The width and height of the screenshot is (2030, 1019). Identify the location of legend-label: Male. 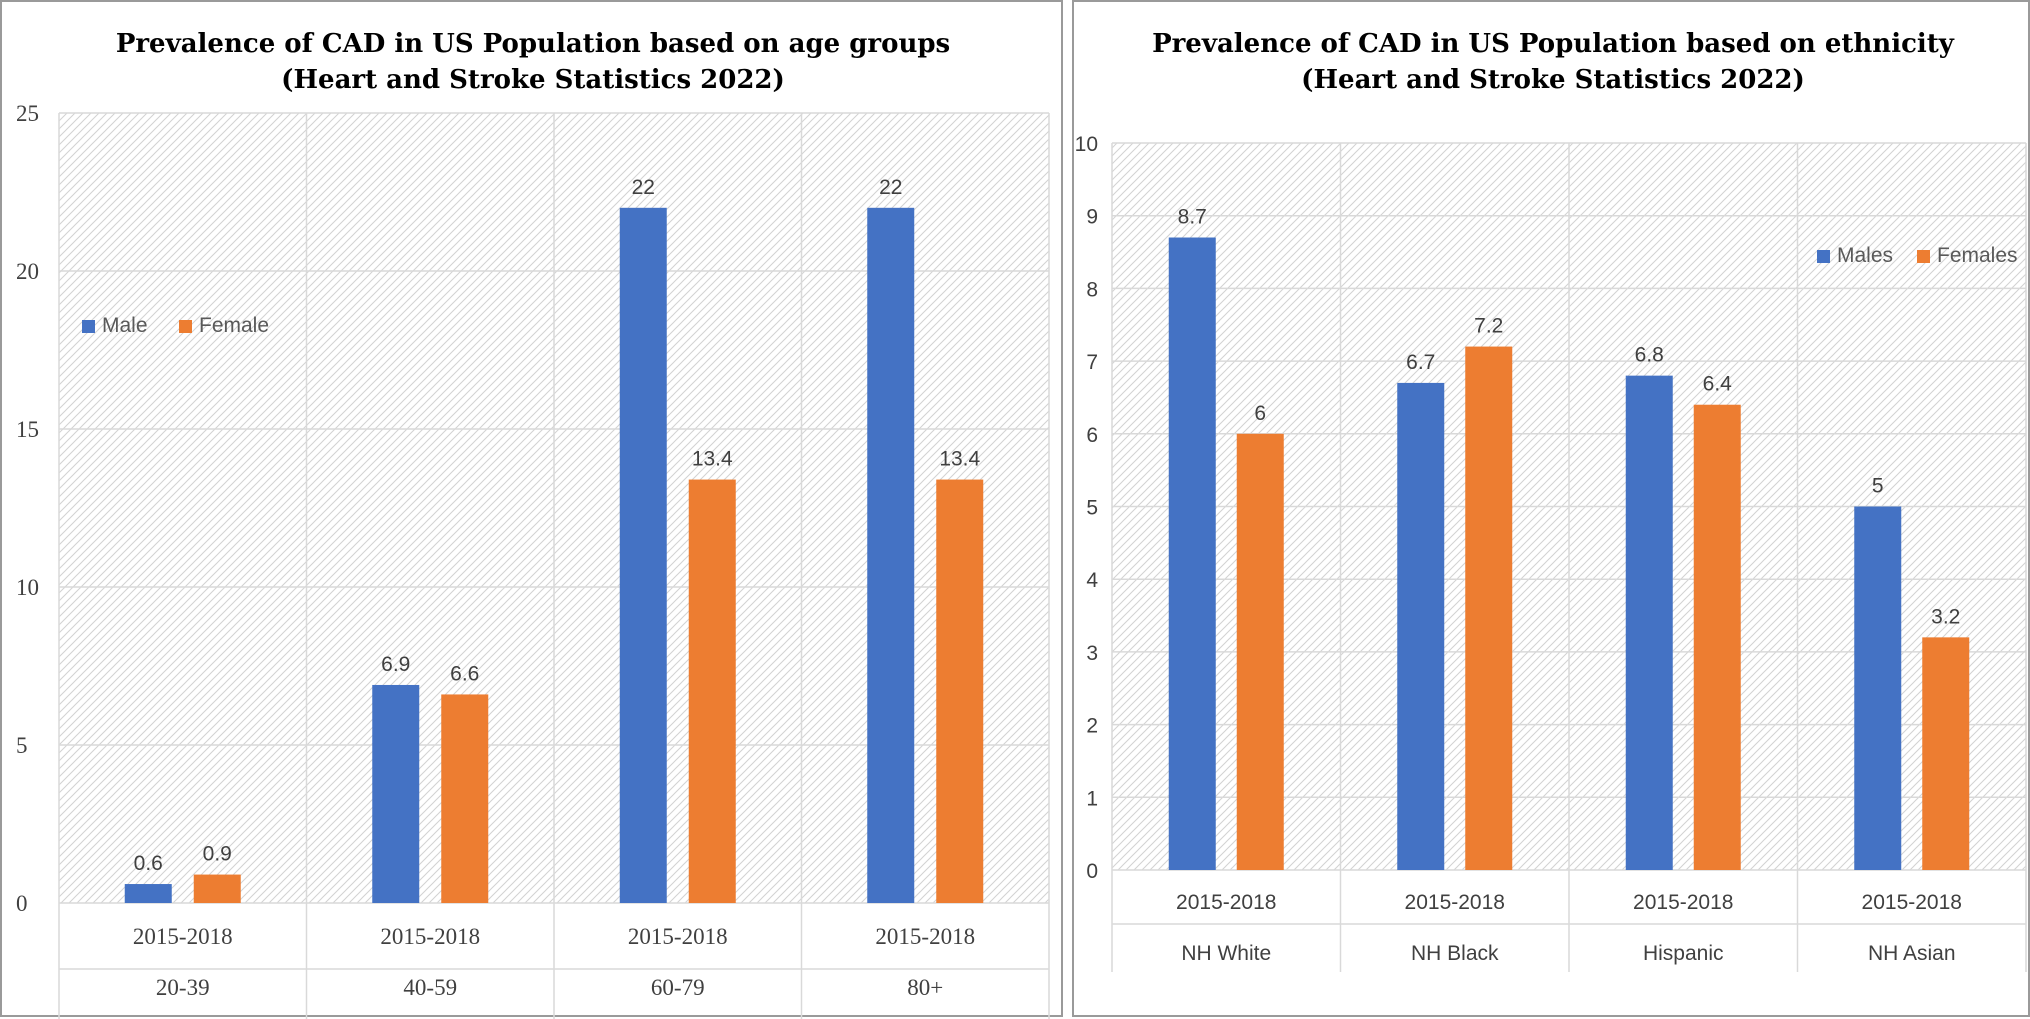
(125, 325).